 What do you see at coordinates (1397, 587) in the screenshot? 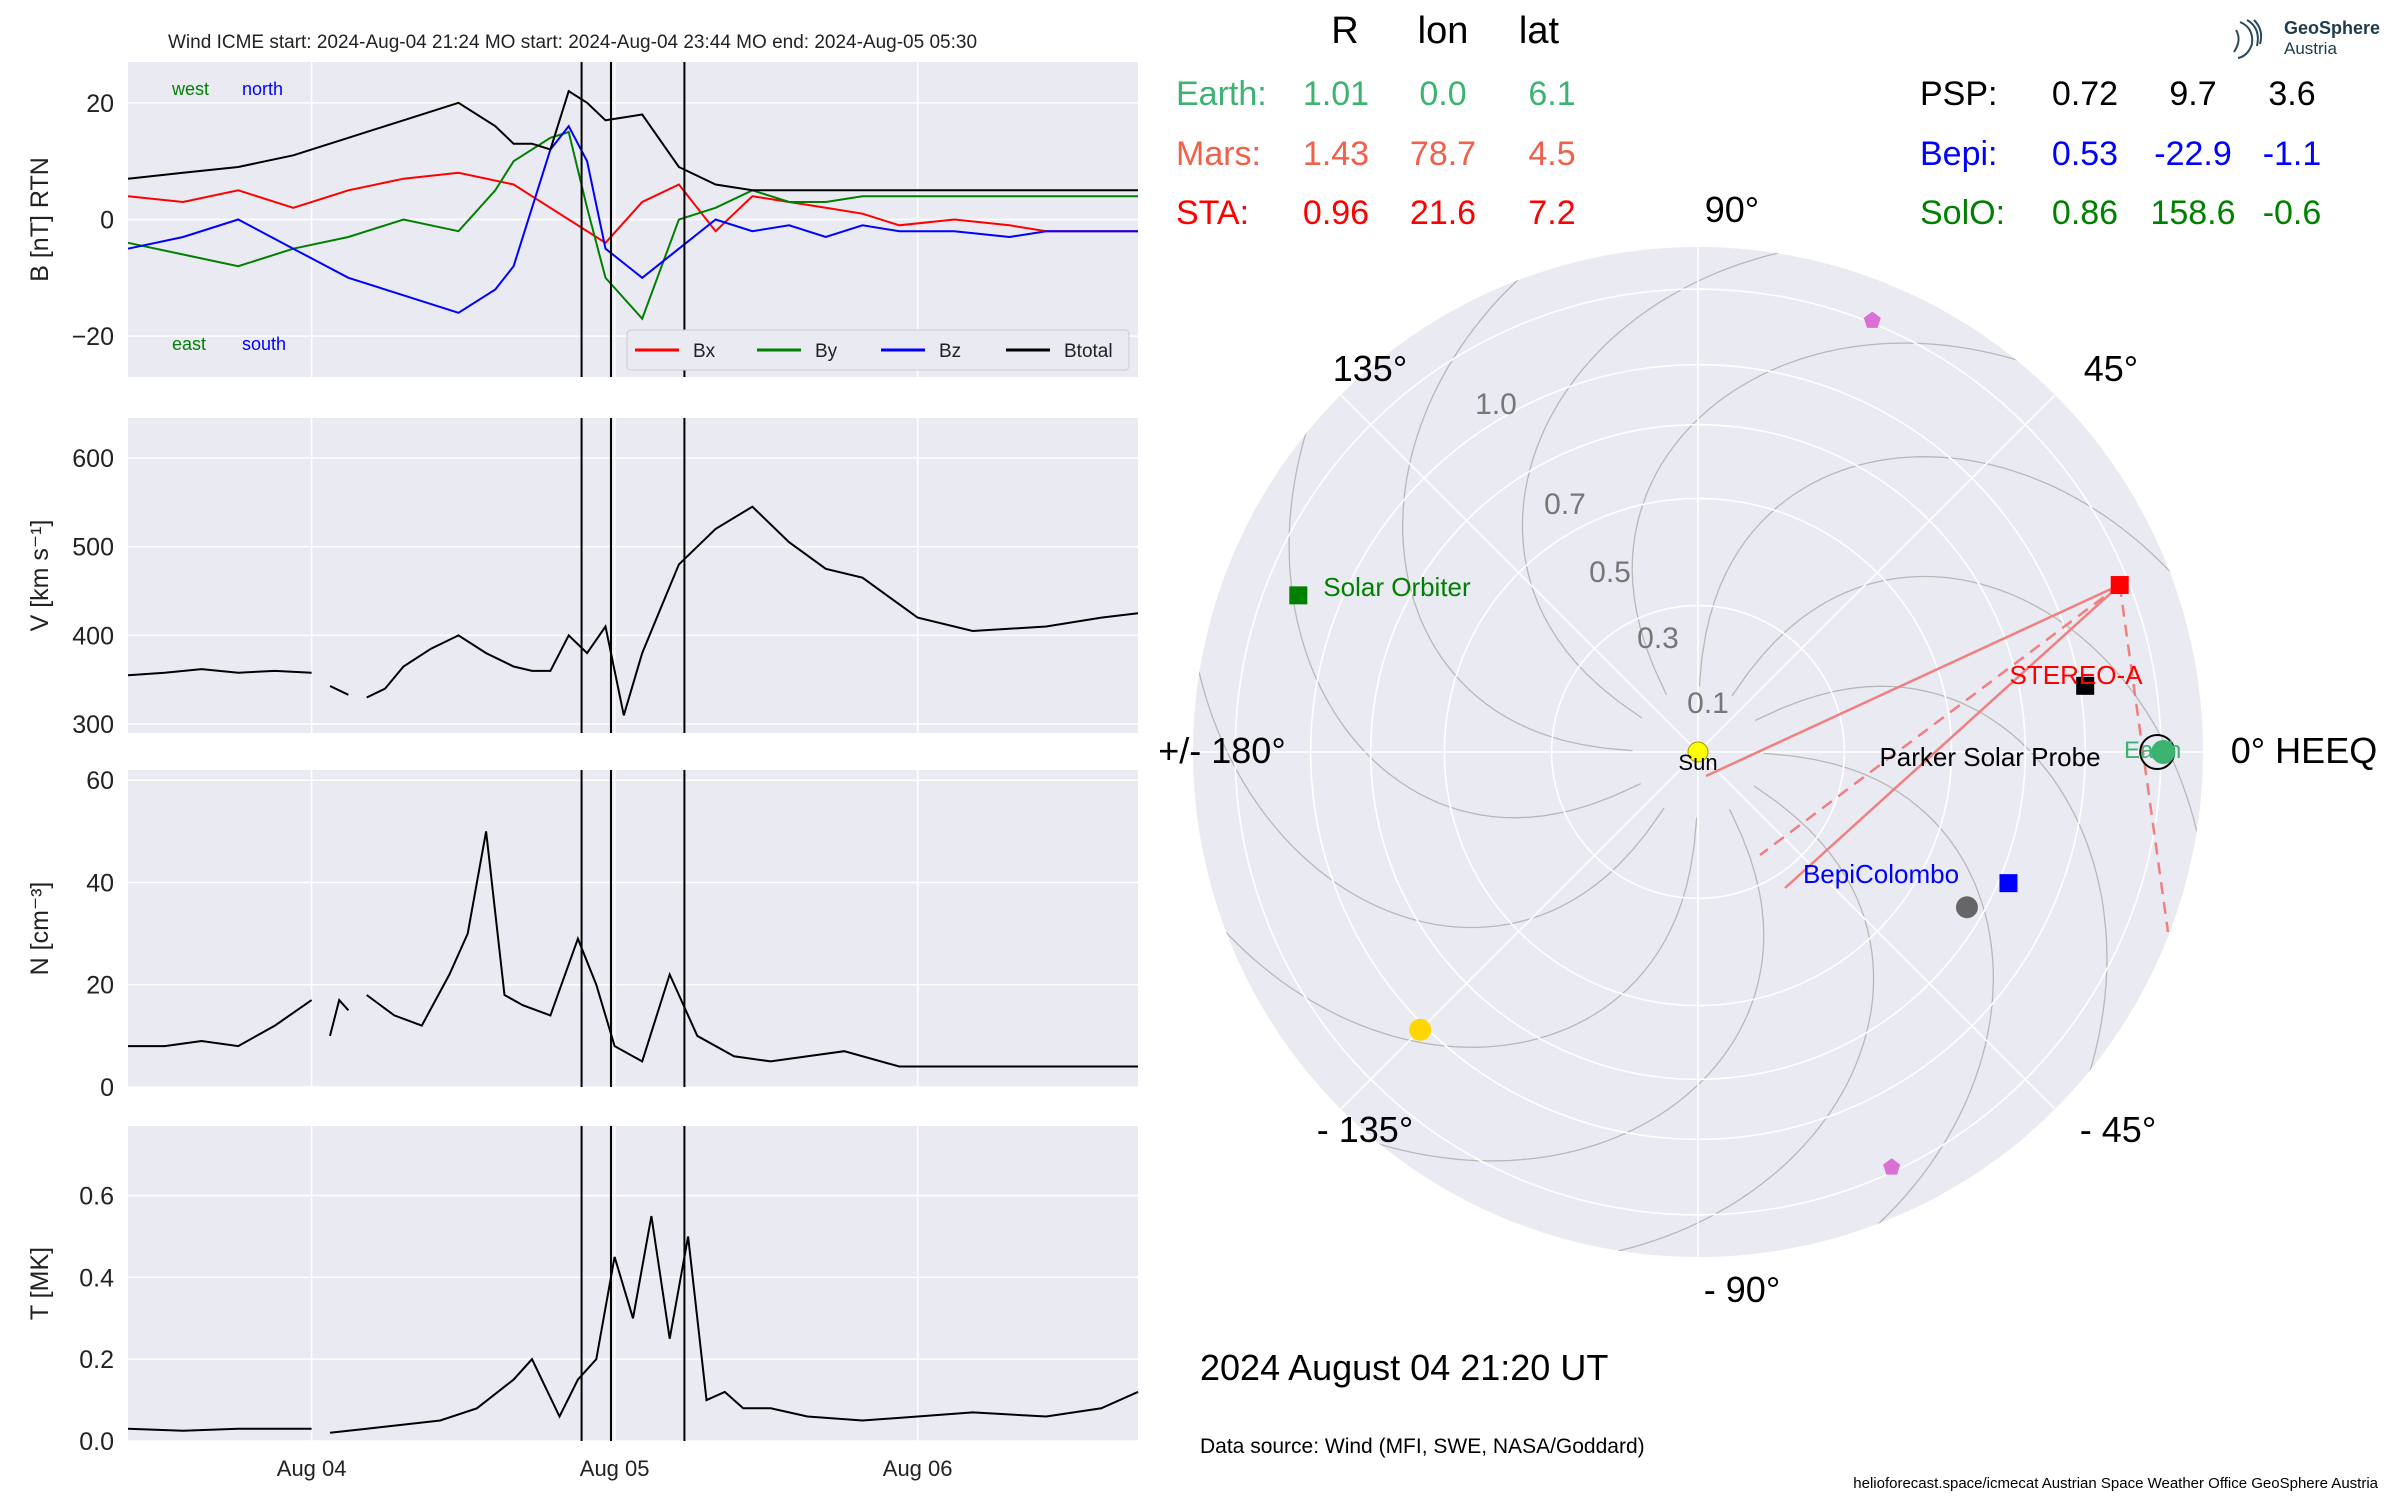
I see `solar-orbiter-label: Solar Orbiter` at bounding box center [1397, 587].